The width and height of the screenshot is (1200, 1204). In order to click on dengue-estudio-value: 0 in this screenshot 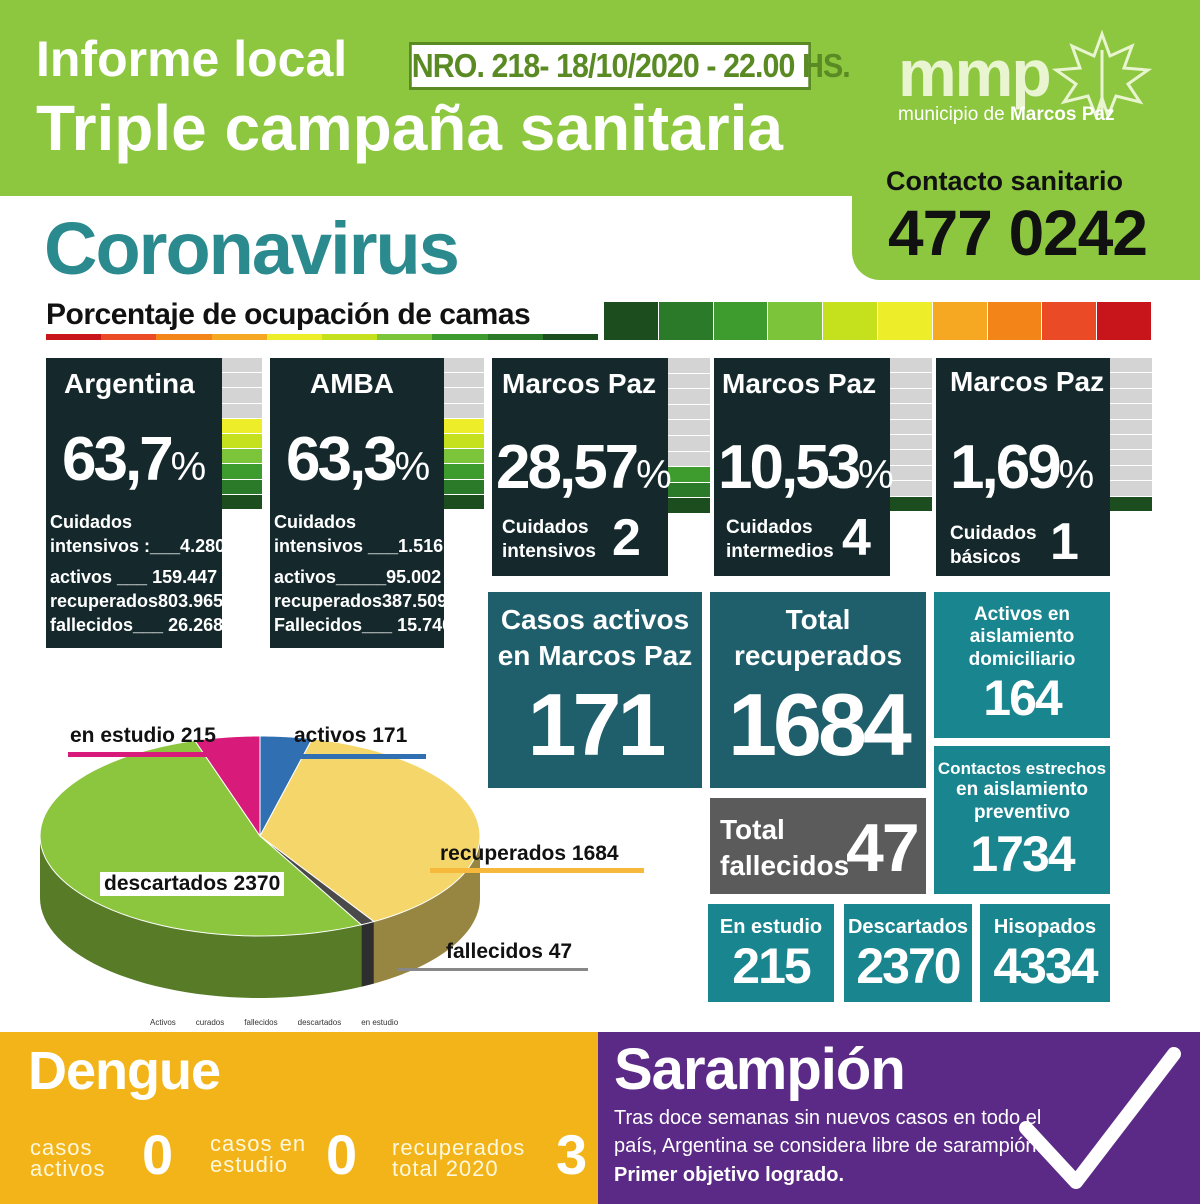, I will do `click(342, 1154)`.